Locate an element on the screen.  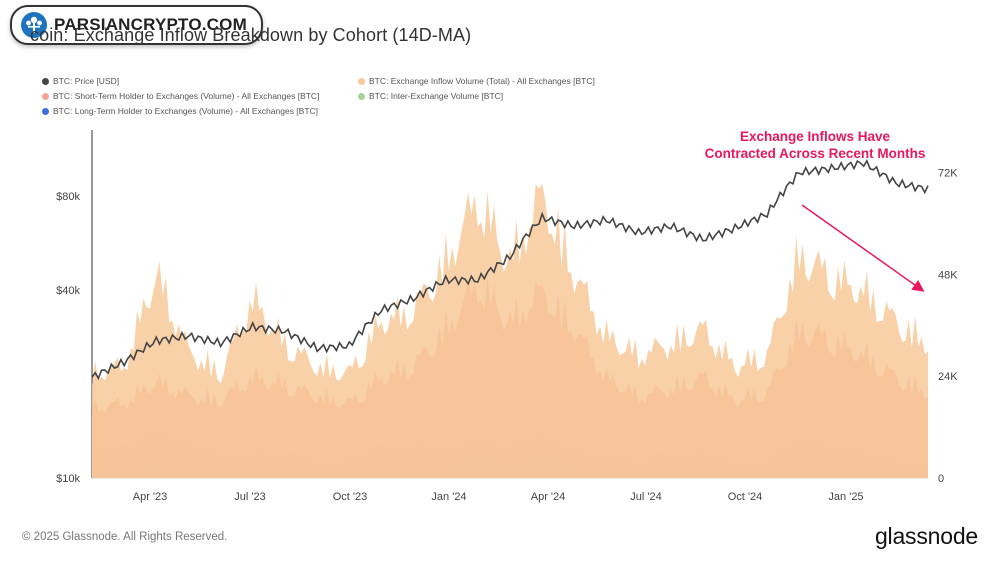
legend-dot-lth is located at coordinates (45, 111).